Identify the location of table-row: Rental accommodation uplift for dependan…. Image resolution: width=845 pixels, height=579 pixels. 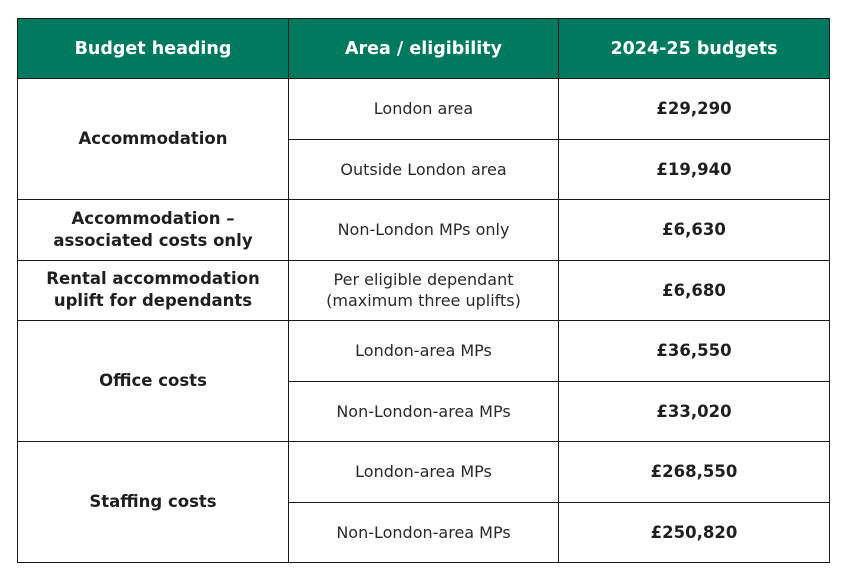
(423, 290).